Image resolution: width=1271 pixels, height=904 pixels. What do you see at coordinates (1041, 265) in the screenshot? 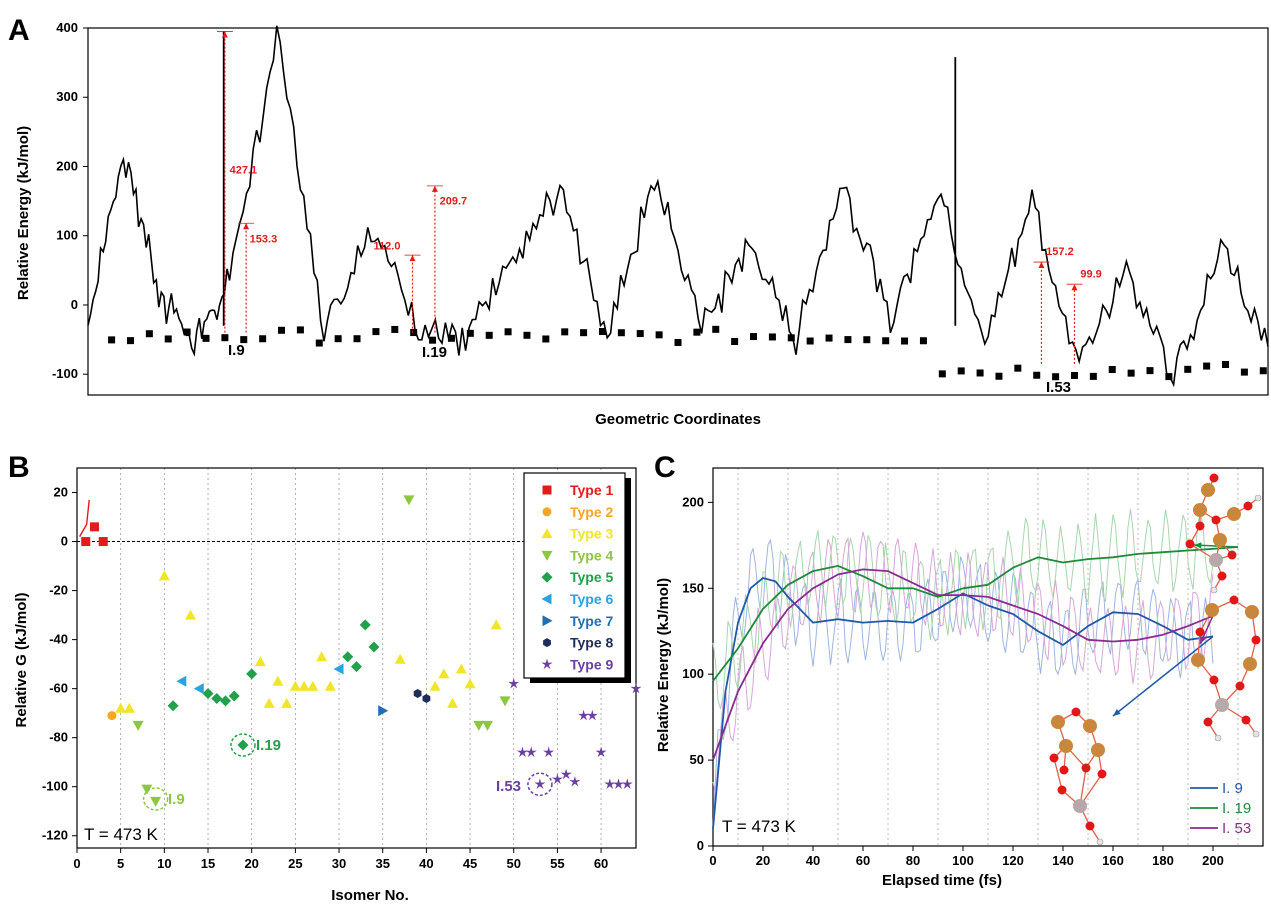
I see `panel-a-arrowhead` at bounding box center [1041, 265].